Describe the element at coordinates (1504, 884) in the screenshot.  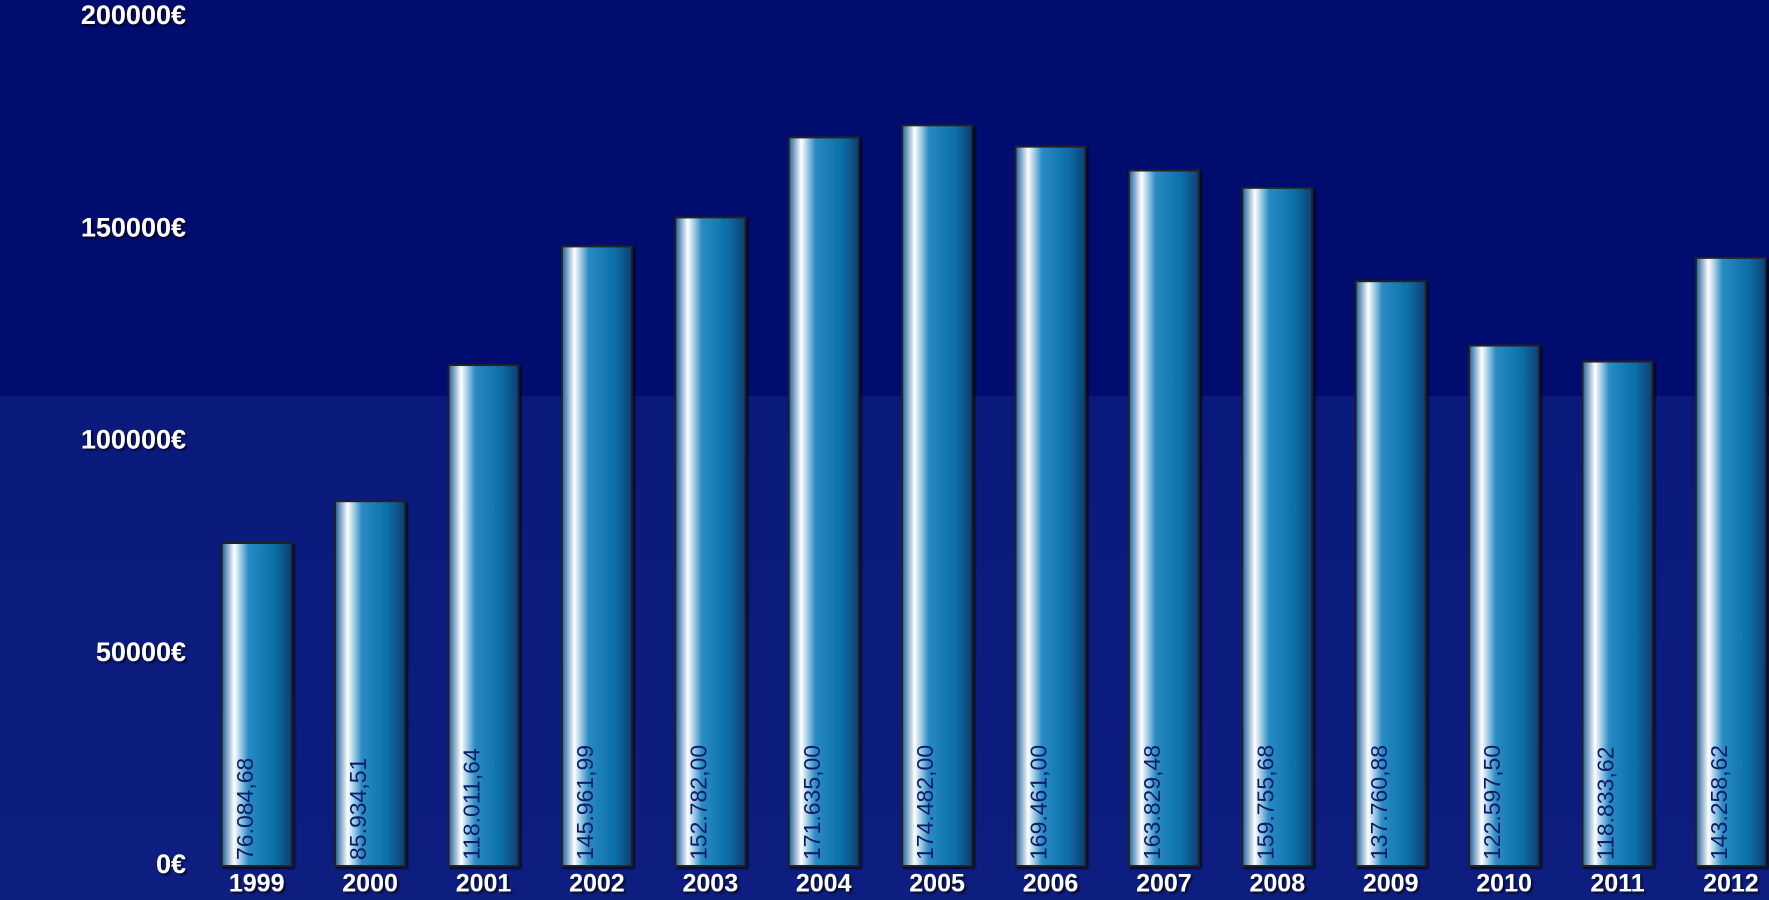
I see `x-tick-label: 2010` at that location.